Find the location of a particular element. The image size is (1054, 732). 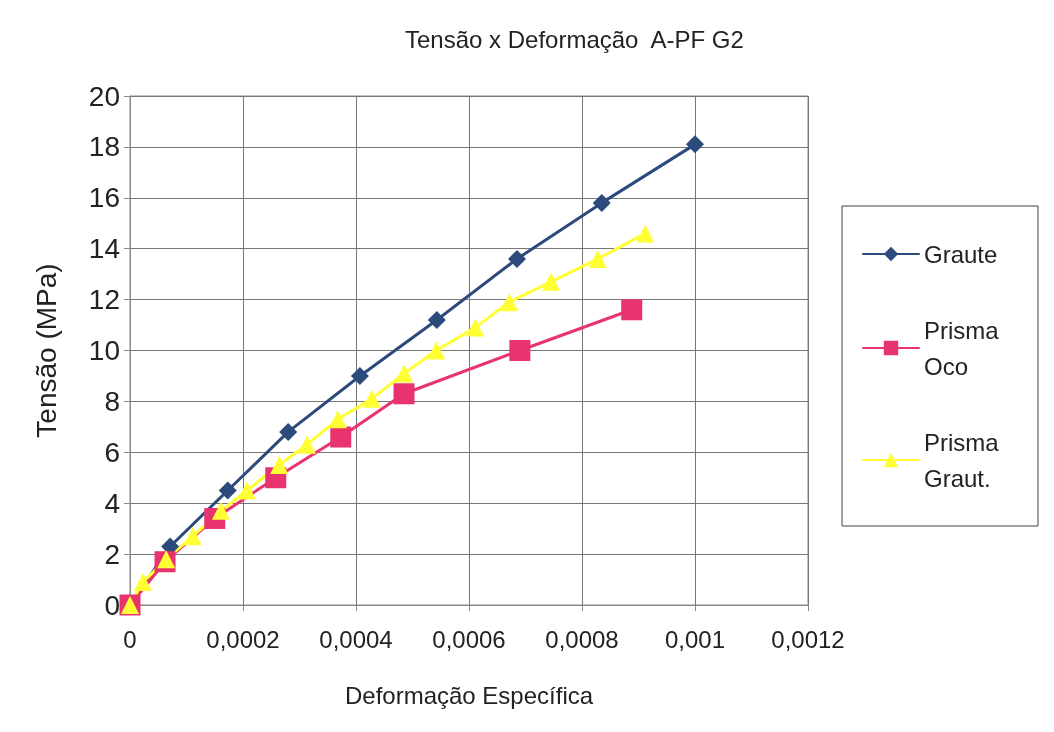

y-tick-label: 4 is located at coordinates (112, 503).